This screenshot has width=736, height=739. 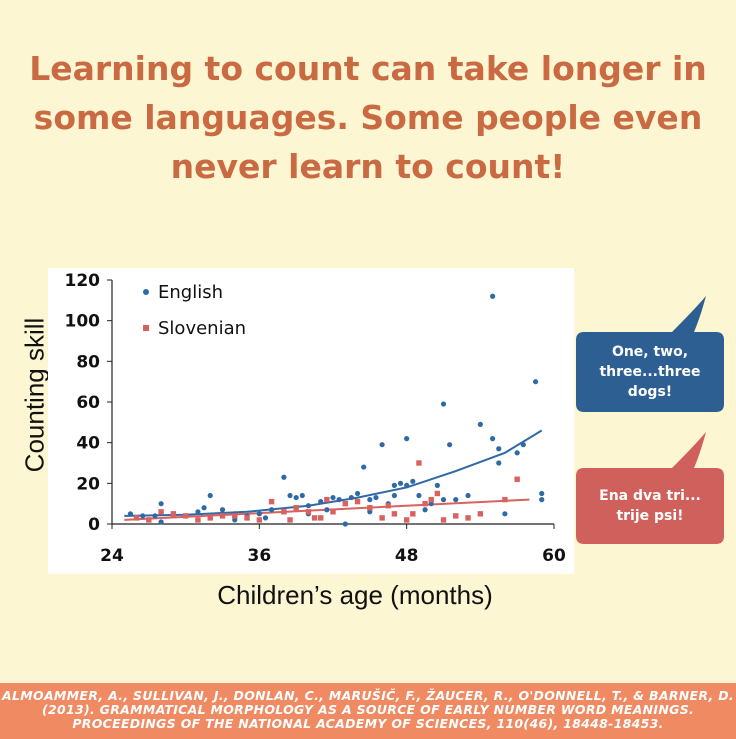 I want to click on x-tick-label-60: 60, so click(x=554, y=556).